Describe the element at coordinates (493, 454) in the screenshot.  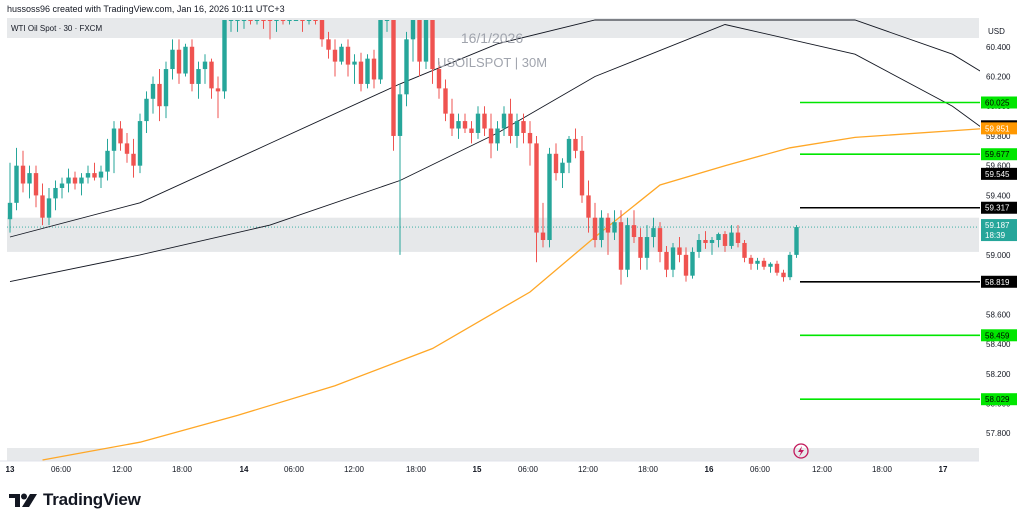
I see `bottom-band` at that location.